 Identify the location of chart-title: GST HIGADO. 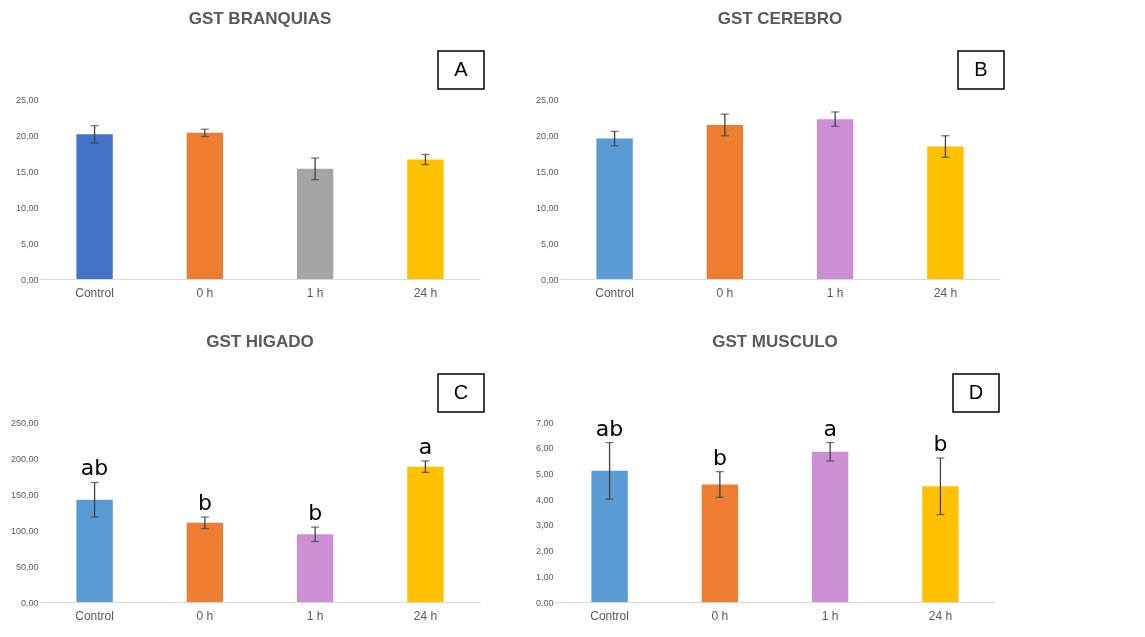
(260, 342).